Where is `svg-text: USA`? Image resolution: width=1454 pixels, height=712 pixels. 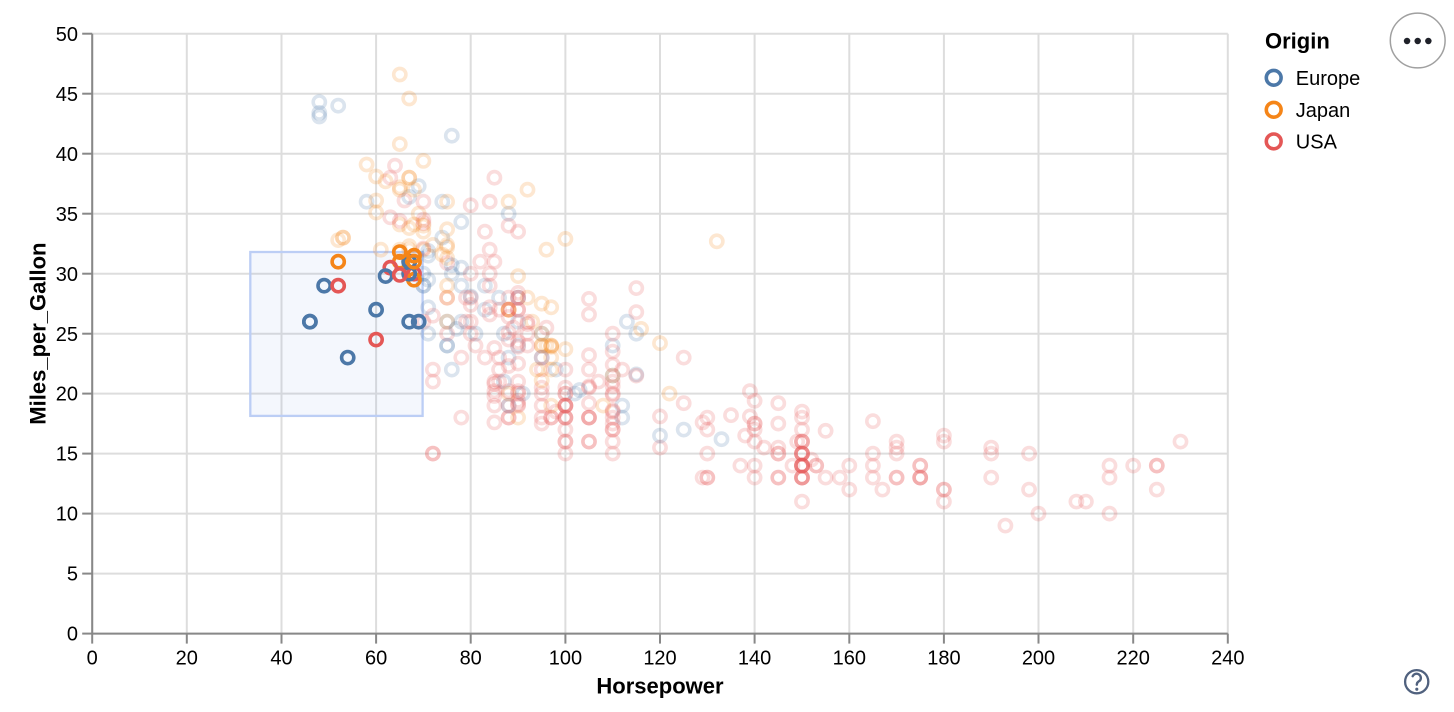
svg-text: USA is located at coordinates (1317, 143).